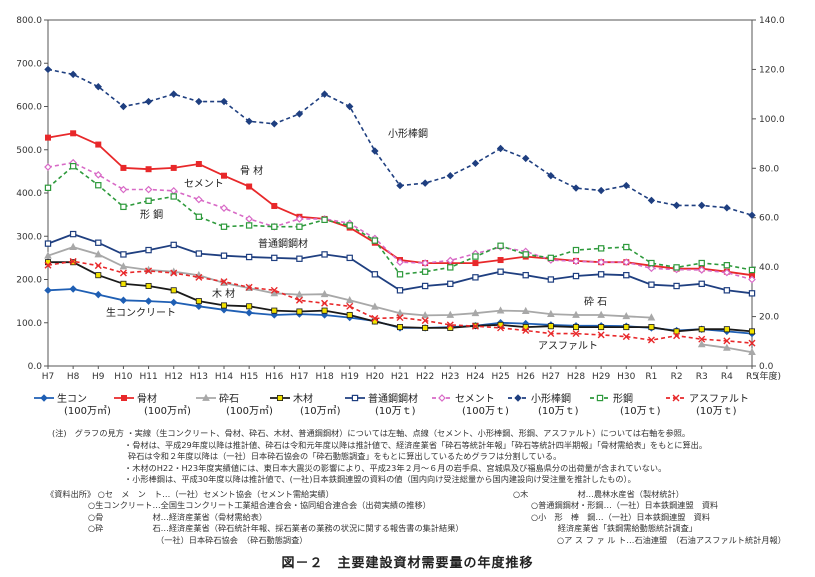 Image resolution: width=815 pixels, height=577 pixels. I want to click on left-tick-label: 500.0, so click(29, 151).